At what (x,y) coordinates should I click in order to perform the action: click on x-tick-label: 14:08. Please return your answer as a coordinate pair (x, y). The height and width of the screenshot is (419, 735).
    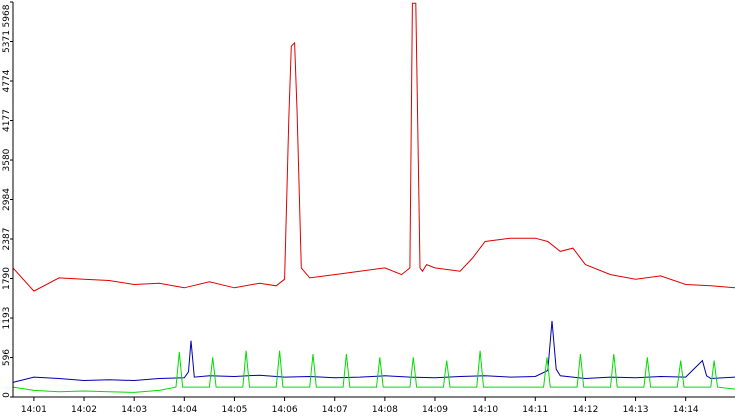
    Looking at the image, I should click on (385, 410).